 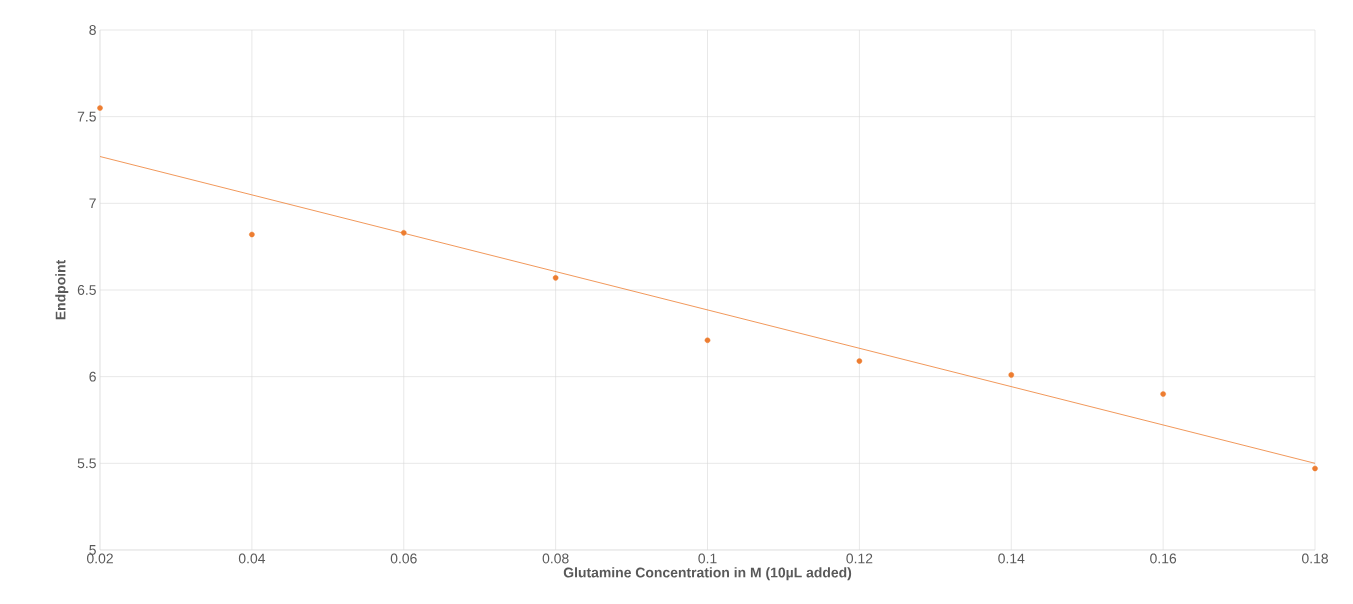 What do you see at coordinates (859, 558) in the screenshot?
I see `x-tick-label: 0.12` at bounding box center [859, 558].